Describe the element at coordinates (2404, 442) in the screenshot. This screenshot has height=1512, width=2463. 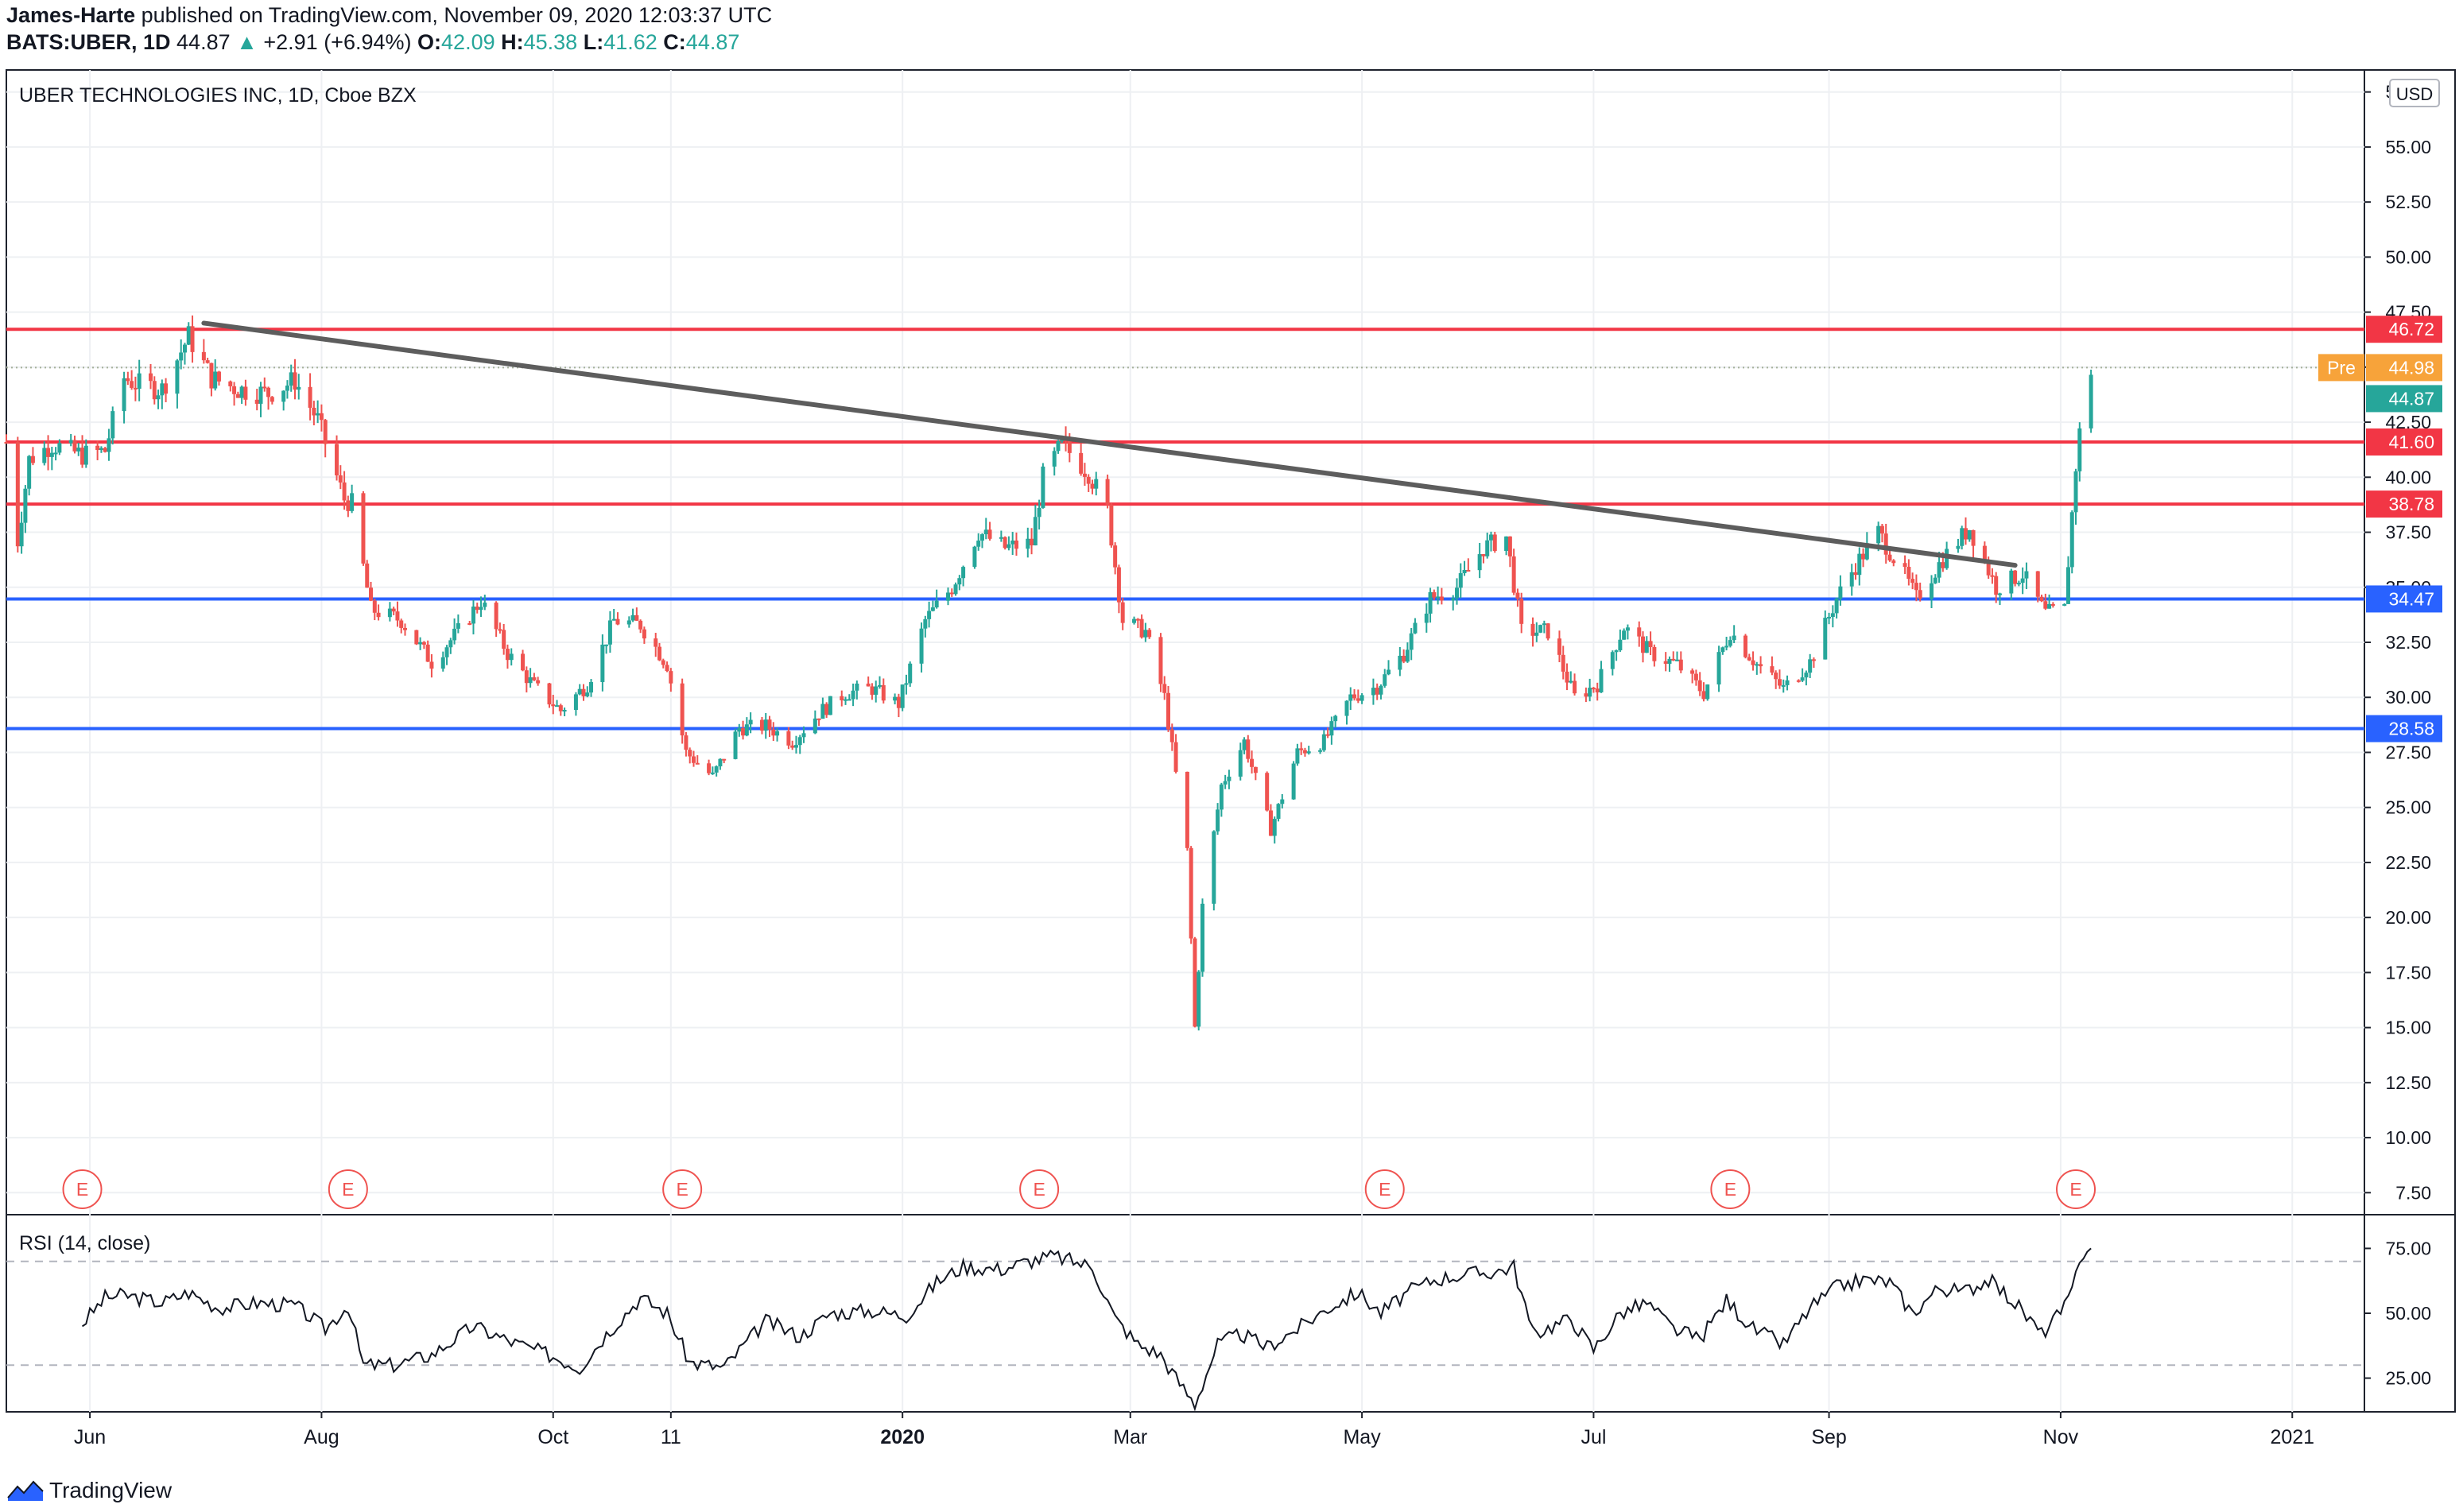
I see `level-price-tag` at that location.